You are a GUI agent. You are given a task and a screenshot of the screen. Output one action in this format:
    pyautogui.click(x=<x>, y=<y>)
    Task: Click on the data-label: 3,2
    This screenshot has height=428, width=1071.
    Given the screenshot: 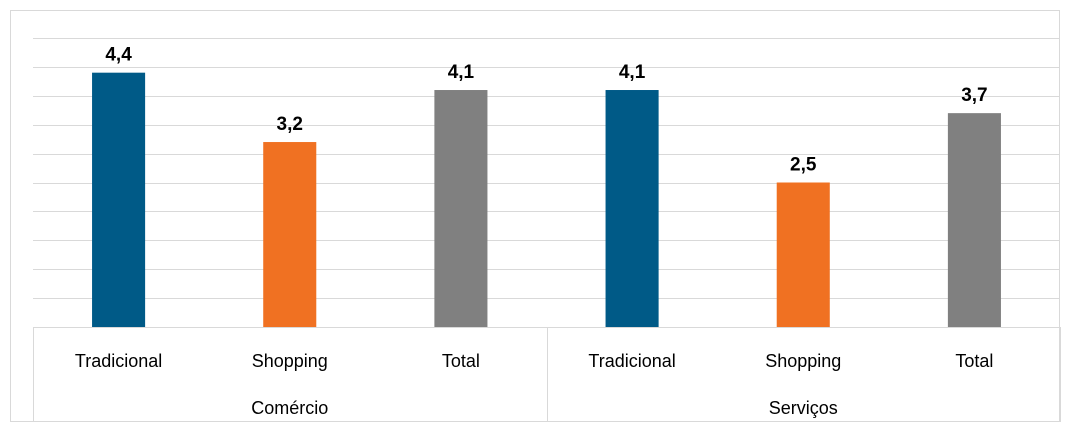 What is the action you would take?
    pyautogui.click(x=290, y=124)
    